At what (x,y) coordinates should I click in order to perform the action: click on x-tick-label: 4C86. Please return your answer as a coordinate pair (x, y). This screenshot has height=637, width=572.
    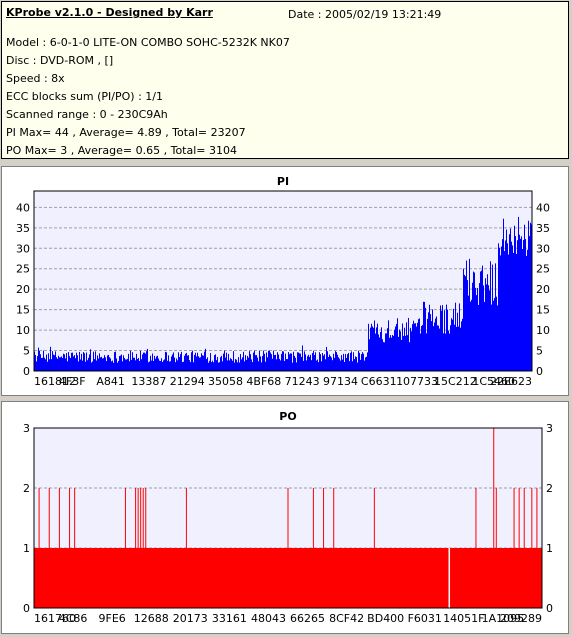
    Looking at the image, I should click on (73, 618).